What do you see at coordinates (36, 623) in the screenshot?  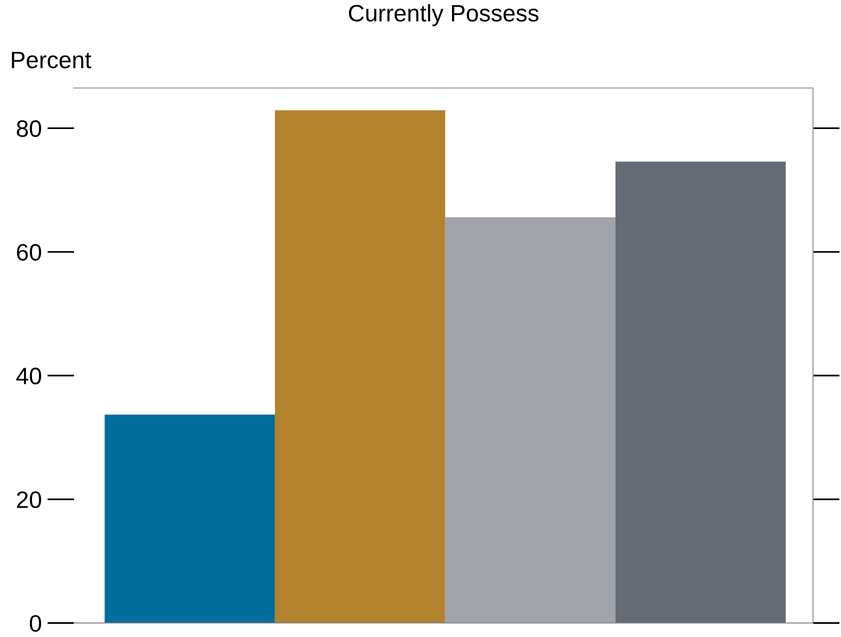 I see `y-tick-label: 0` at bounding box center [36, 623].